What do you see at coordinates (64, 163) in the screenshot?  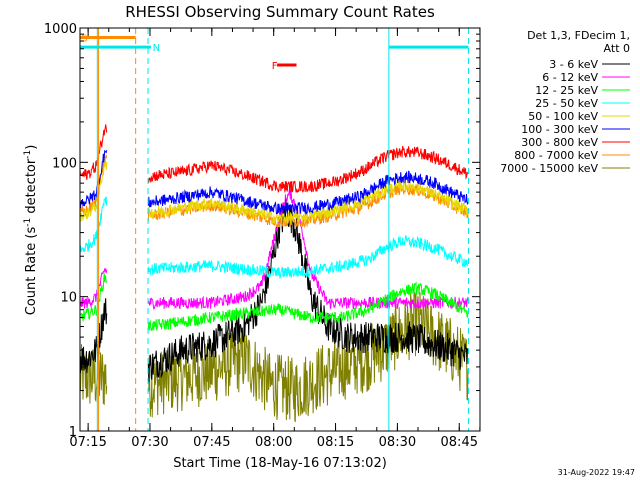 I see `y-tick-label-2: 100` at bounding box center [64, 163].